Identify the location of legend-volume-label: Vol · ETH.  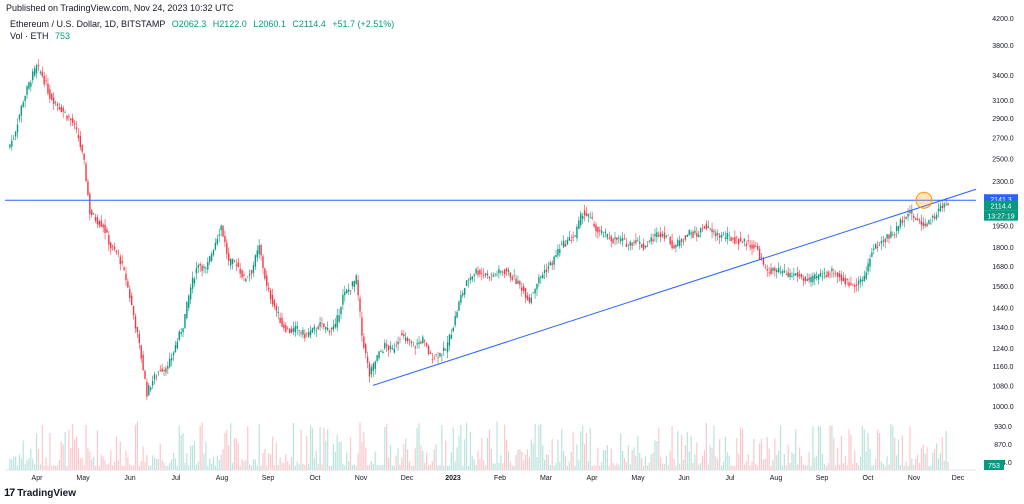
(29, 36).